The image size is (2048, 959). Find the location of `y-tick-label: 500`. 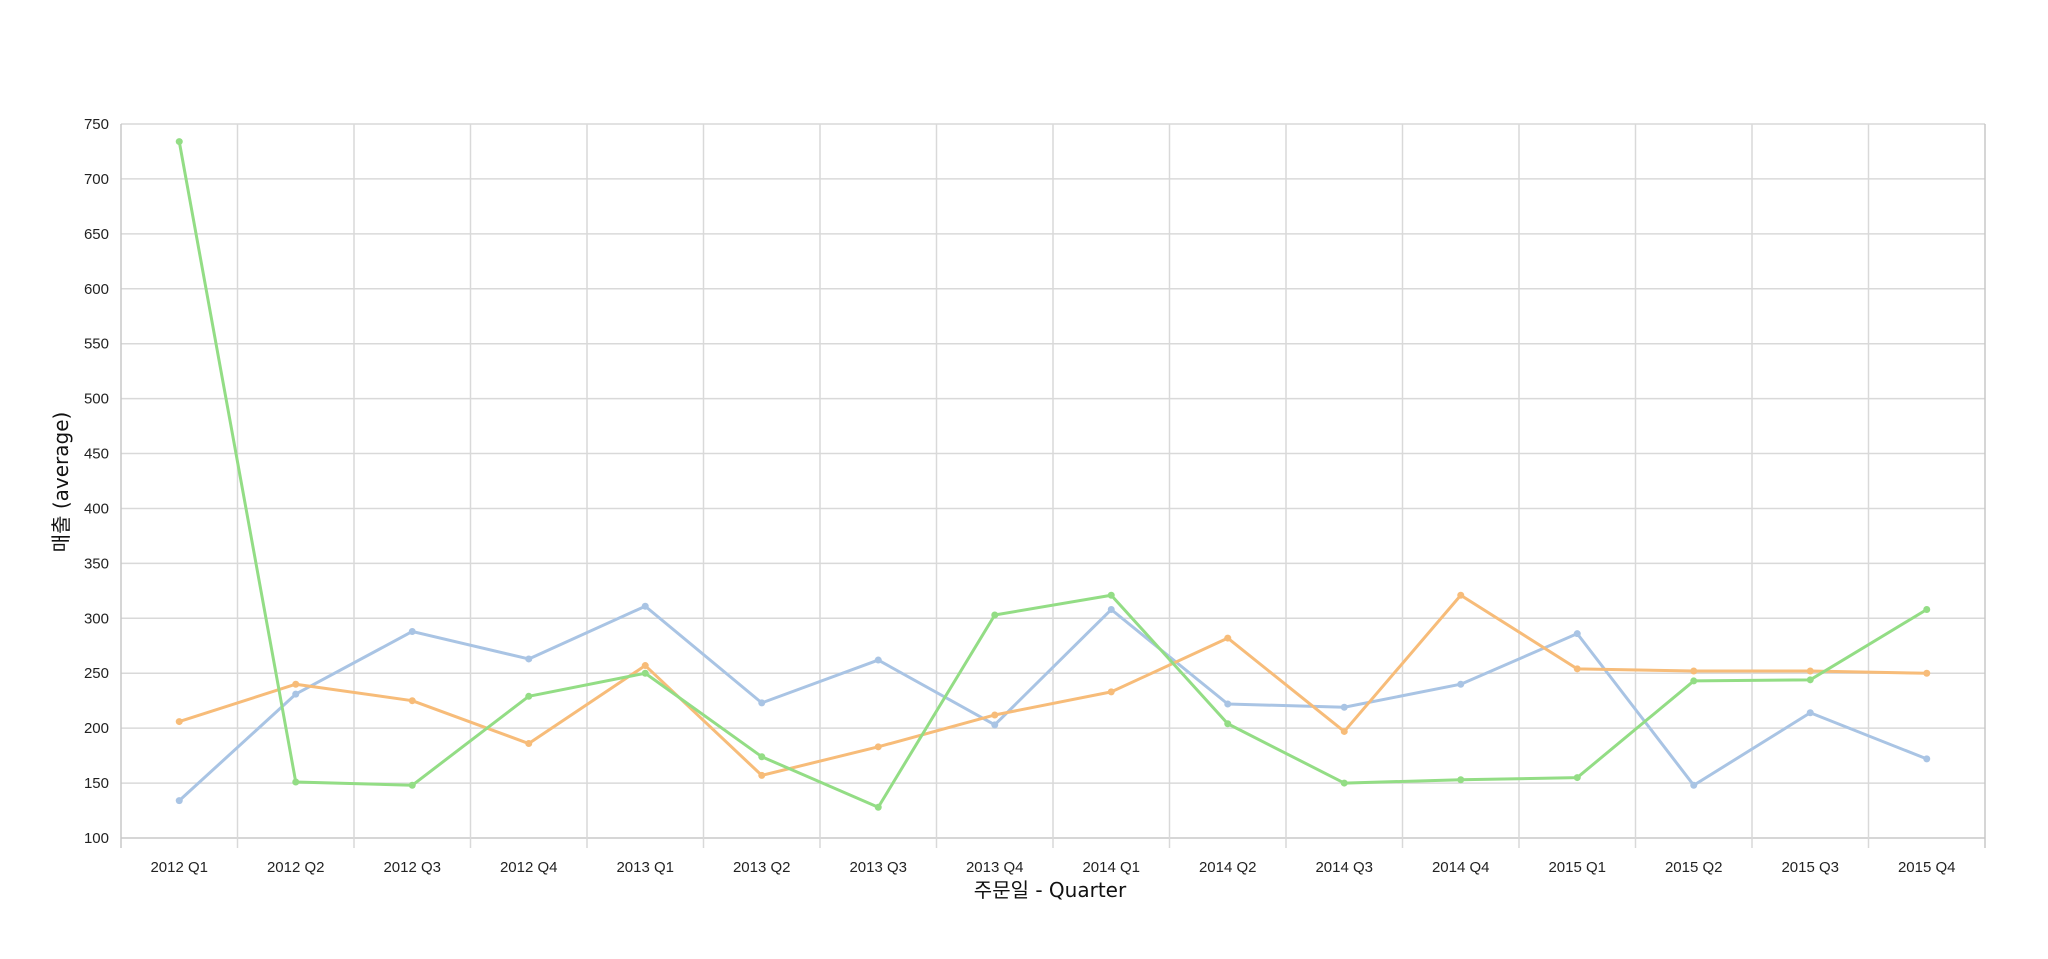

y-tick-label: 500 is located at coordinates (96, 399).